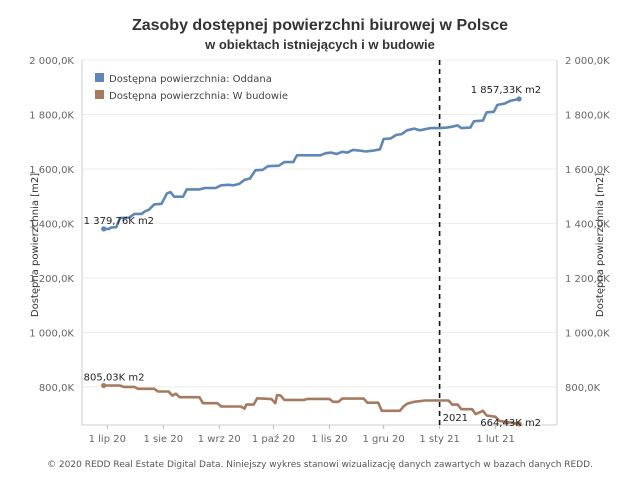 This screenshot has height=480, width=640. Describe the element at coordinates (600, 245) in the screenshot. I see `y-axis-title-right: Dostępna powierzchnia [m2]` at that location.